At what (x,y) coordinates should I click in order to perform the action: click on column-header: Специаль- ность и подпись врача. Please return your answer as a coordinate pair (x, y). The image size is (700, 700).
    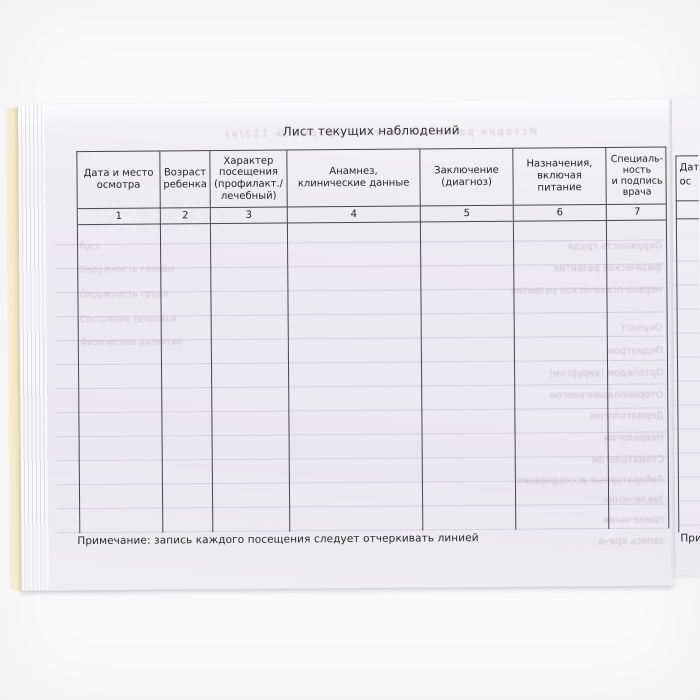
    Looking at the image, I should click on (636, 175).